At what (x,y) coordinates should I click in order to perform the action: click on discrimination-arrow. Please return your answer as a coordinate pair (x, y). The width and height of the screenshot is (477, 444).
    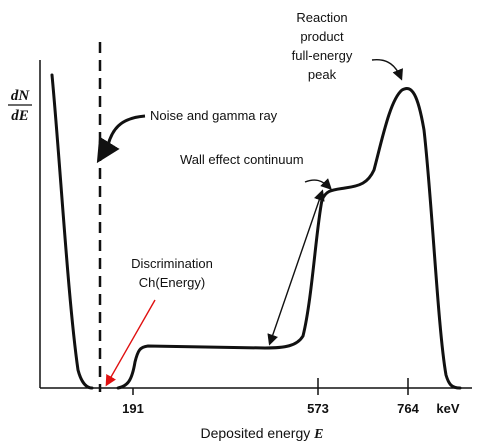
    Looking at the image, I should click on (130, 343).